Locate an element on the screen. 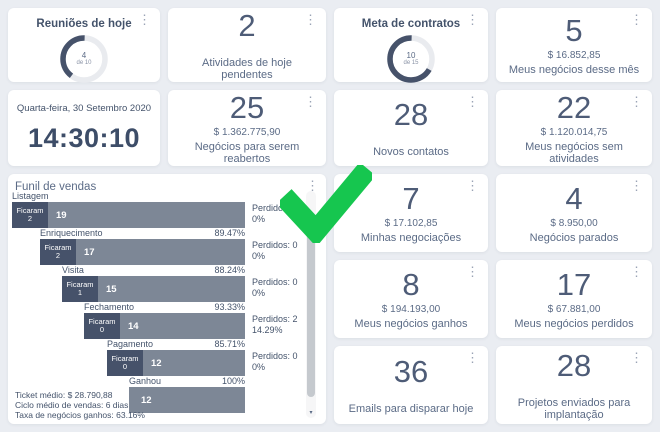  stat-label: Meus negócios ganhos is located at coordinates (411, 324).